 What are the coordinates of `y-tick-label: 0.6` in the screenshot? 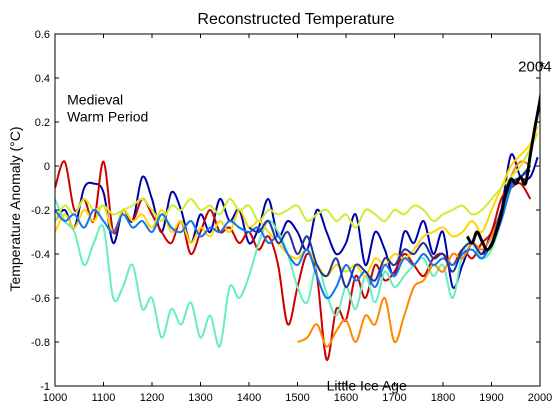 It's located at (42, 35).